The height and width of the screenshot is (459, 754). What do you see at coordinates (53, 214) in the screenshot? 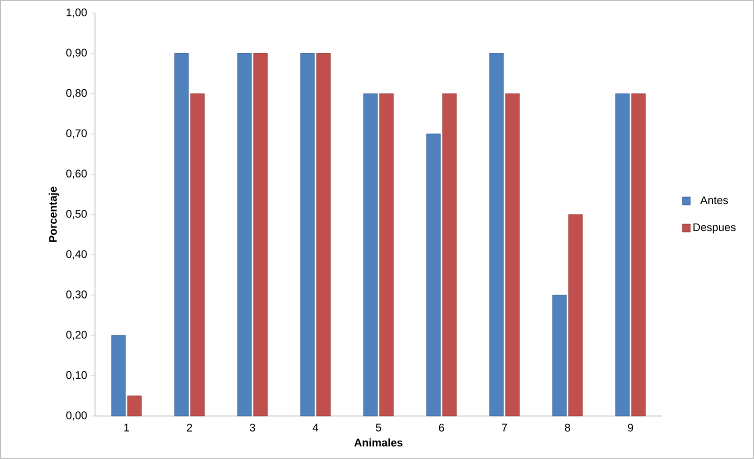
I see `y-axis-title: Porcentaje` at bounding box center [53, 214].